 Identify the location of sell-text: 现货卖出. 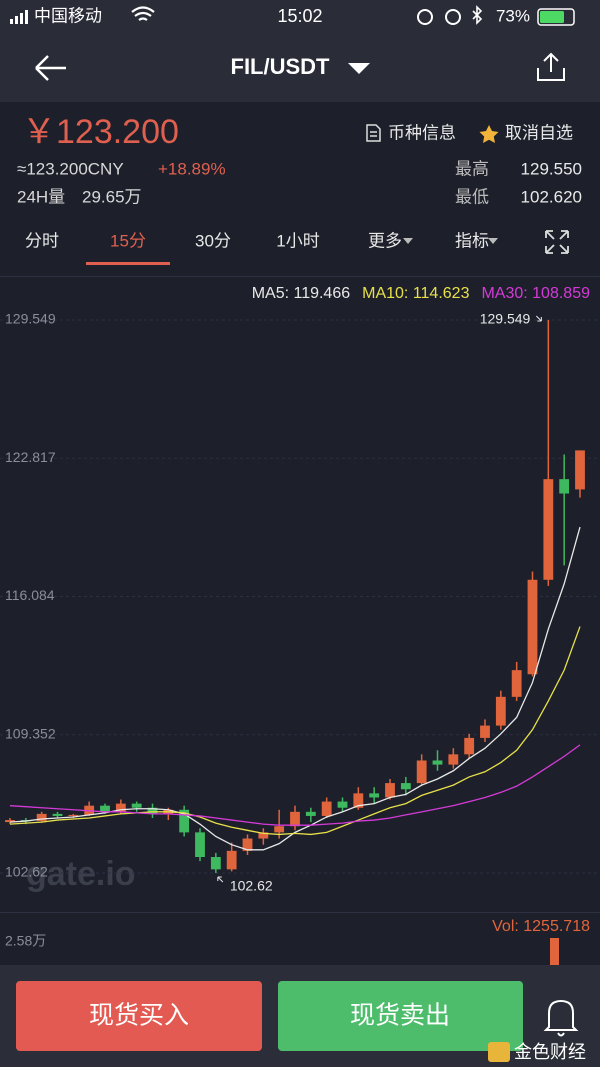
(400, 1016).